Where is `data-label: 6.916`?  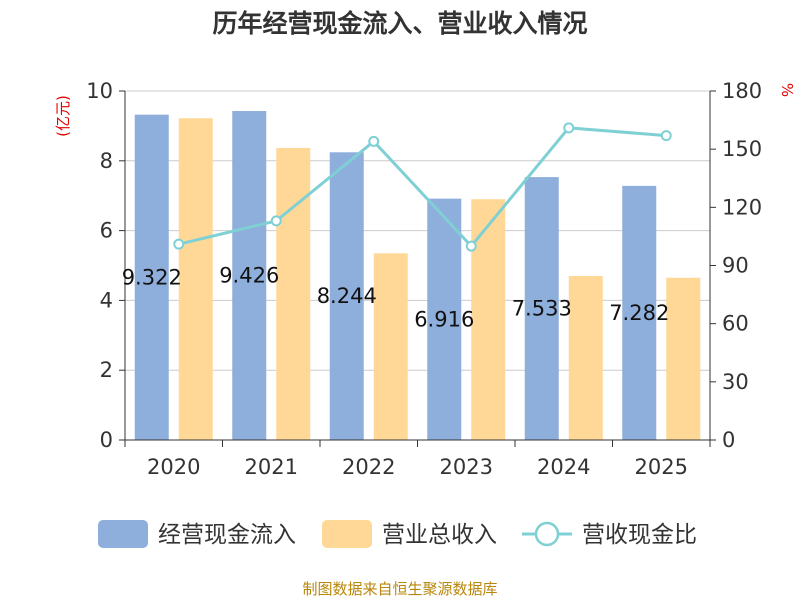 data-label: 6.916 is located at coordinates (444, 319).